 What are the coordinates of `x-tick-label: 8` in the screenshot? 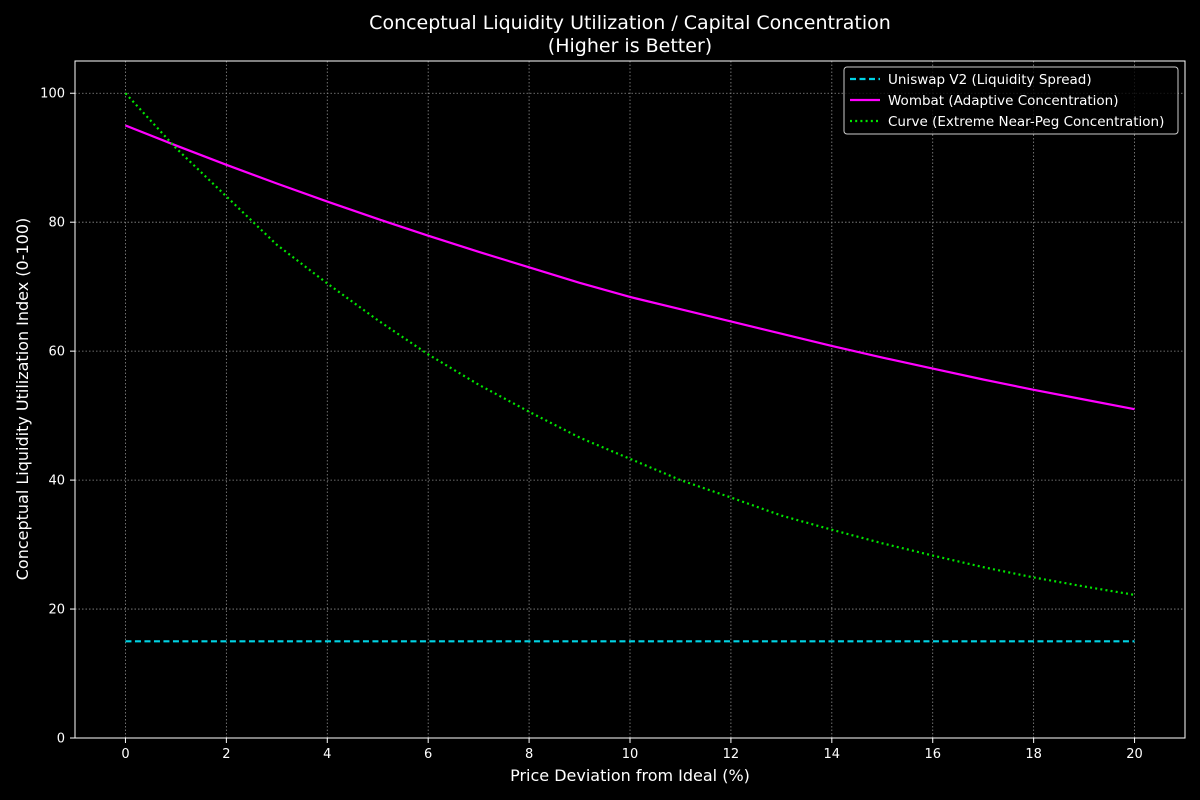 It's located at (529, 754).